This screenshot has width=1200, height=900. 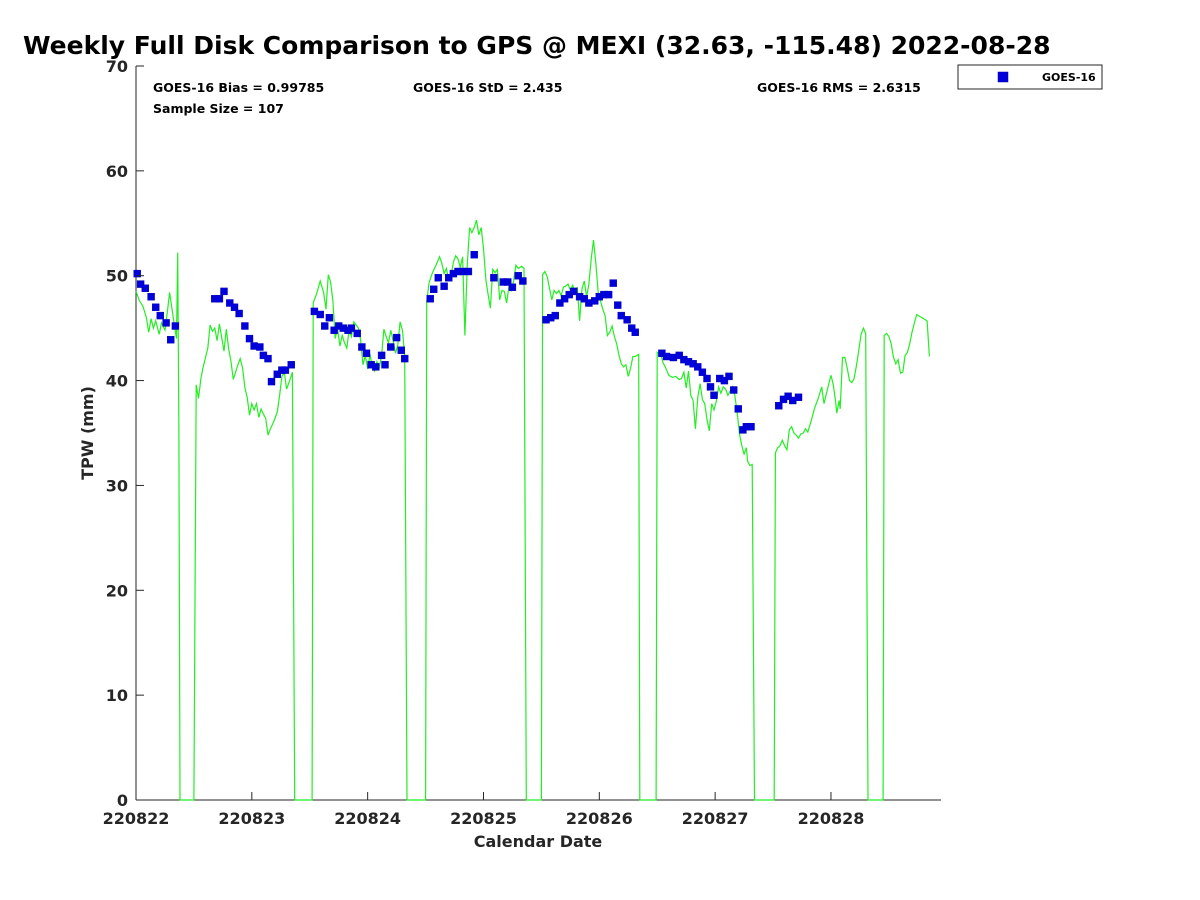 I want to click on goes16-marker-layer, so click(x=468, y=342).